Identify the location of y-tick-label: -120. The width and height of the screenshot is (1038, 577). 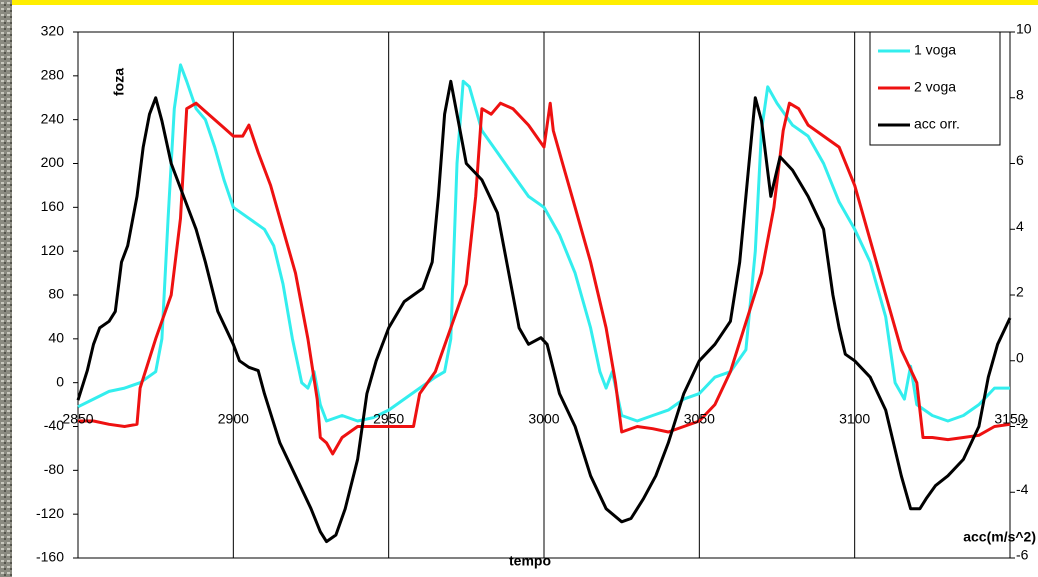
(50, 513).